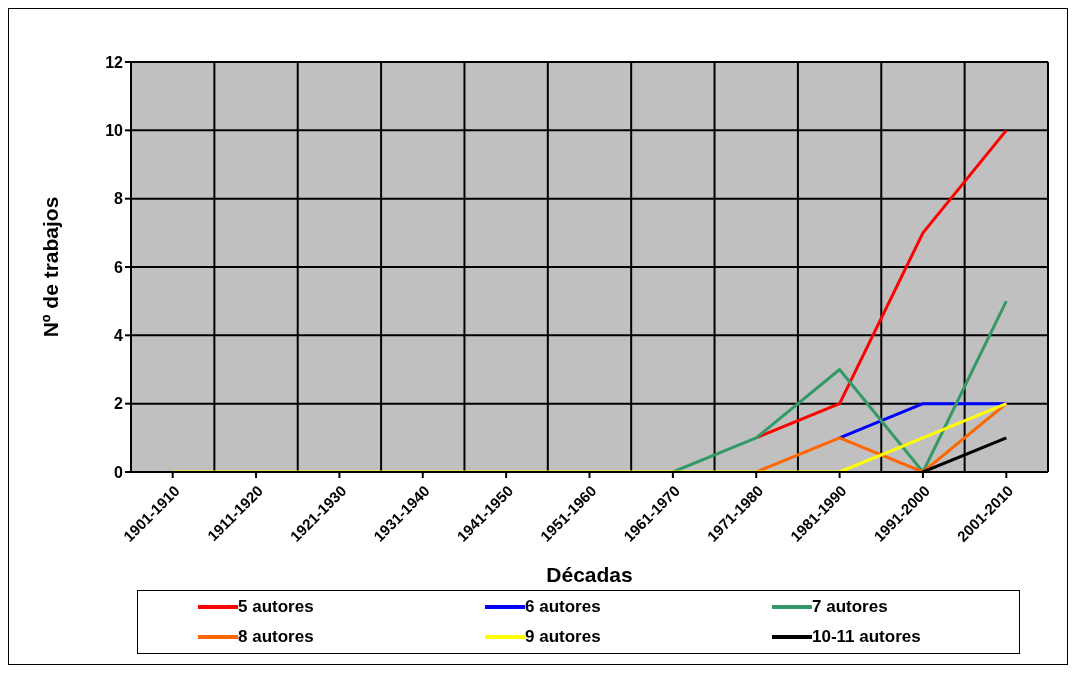  I want to click on y-tick-label: 6, so click(119, 267).